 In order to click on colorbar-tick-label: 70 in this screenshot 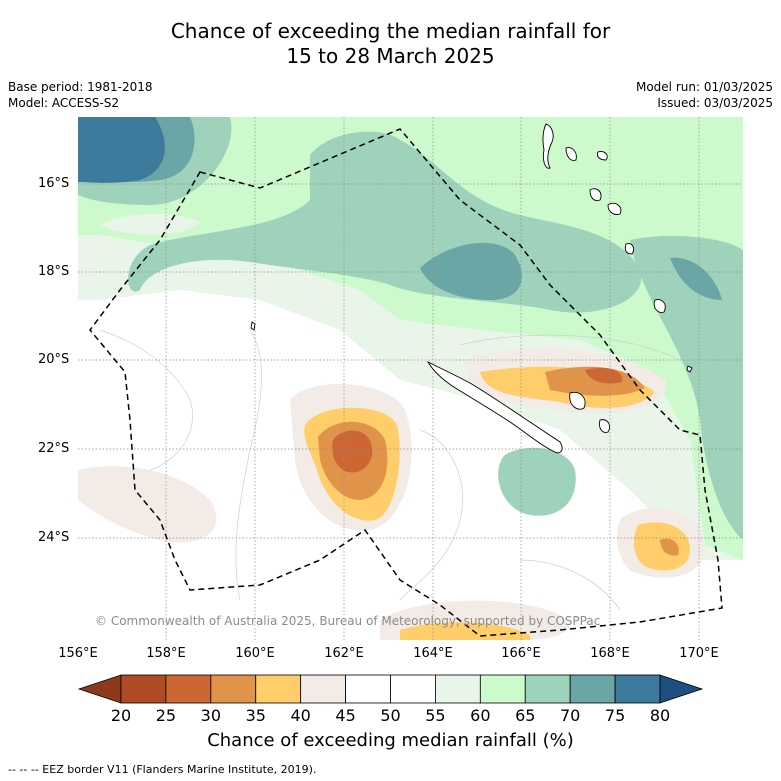, I will do `click(570, 715)`.